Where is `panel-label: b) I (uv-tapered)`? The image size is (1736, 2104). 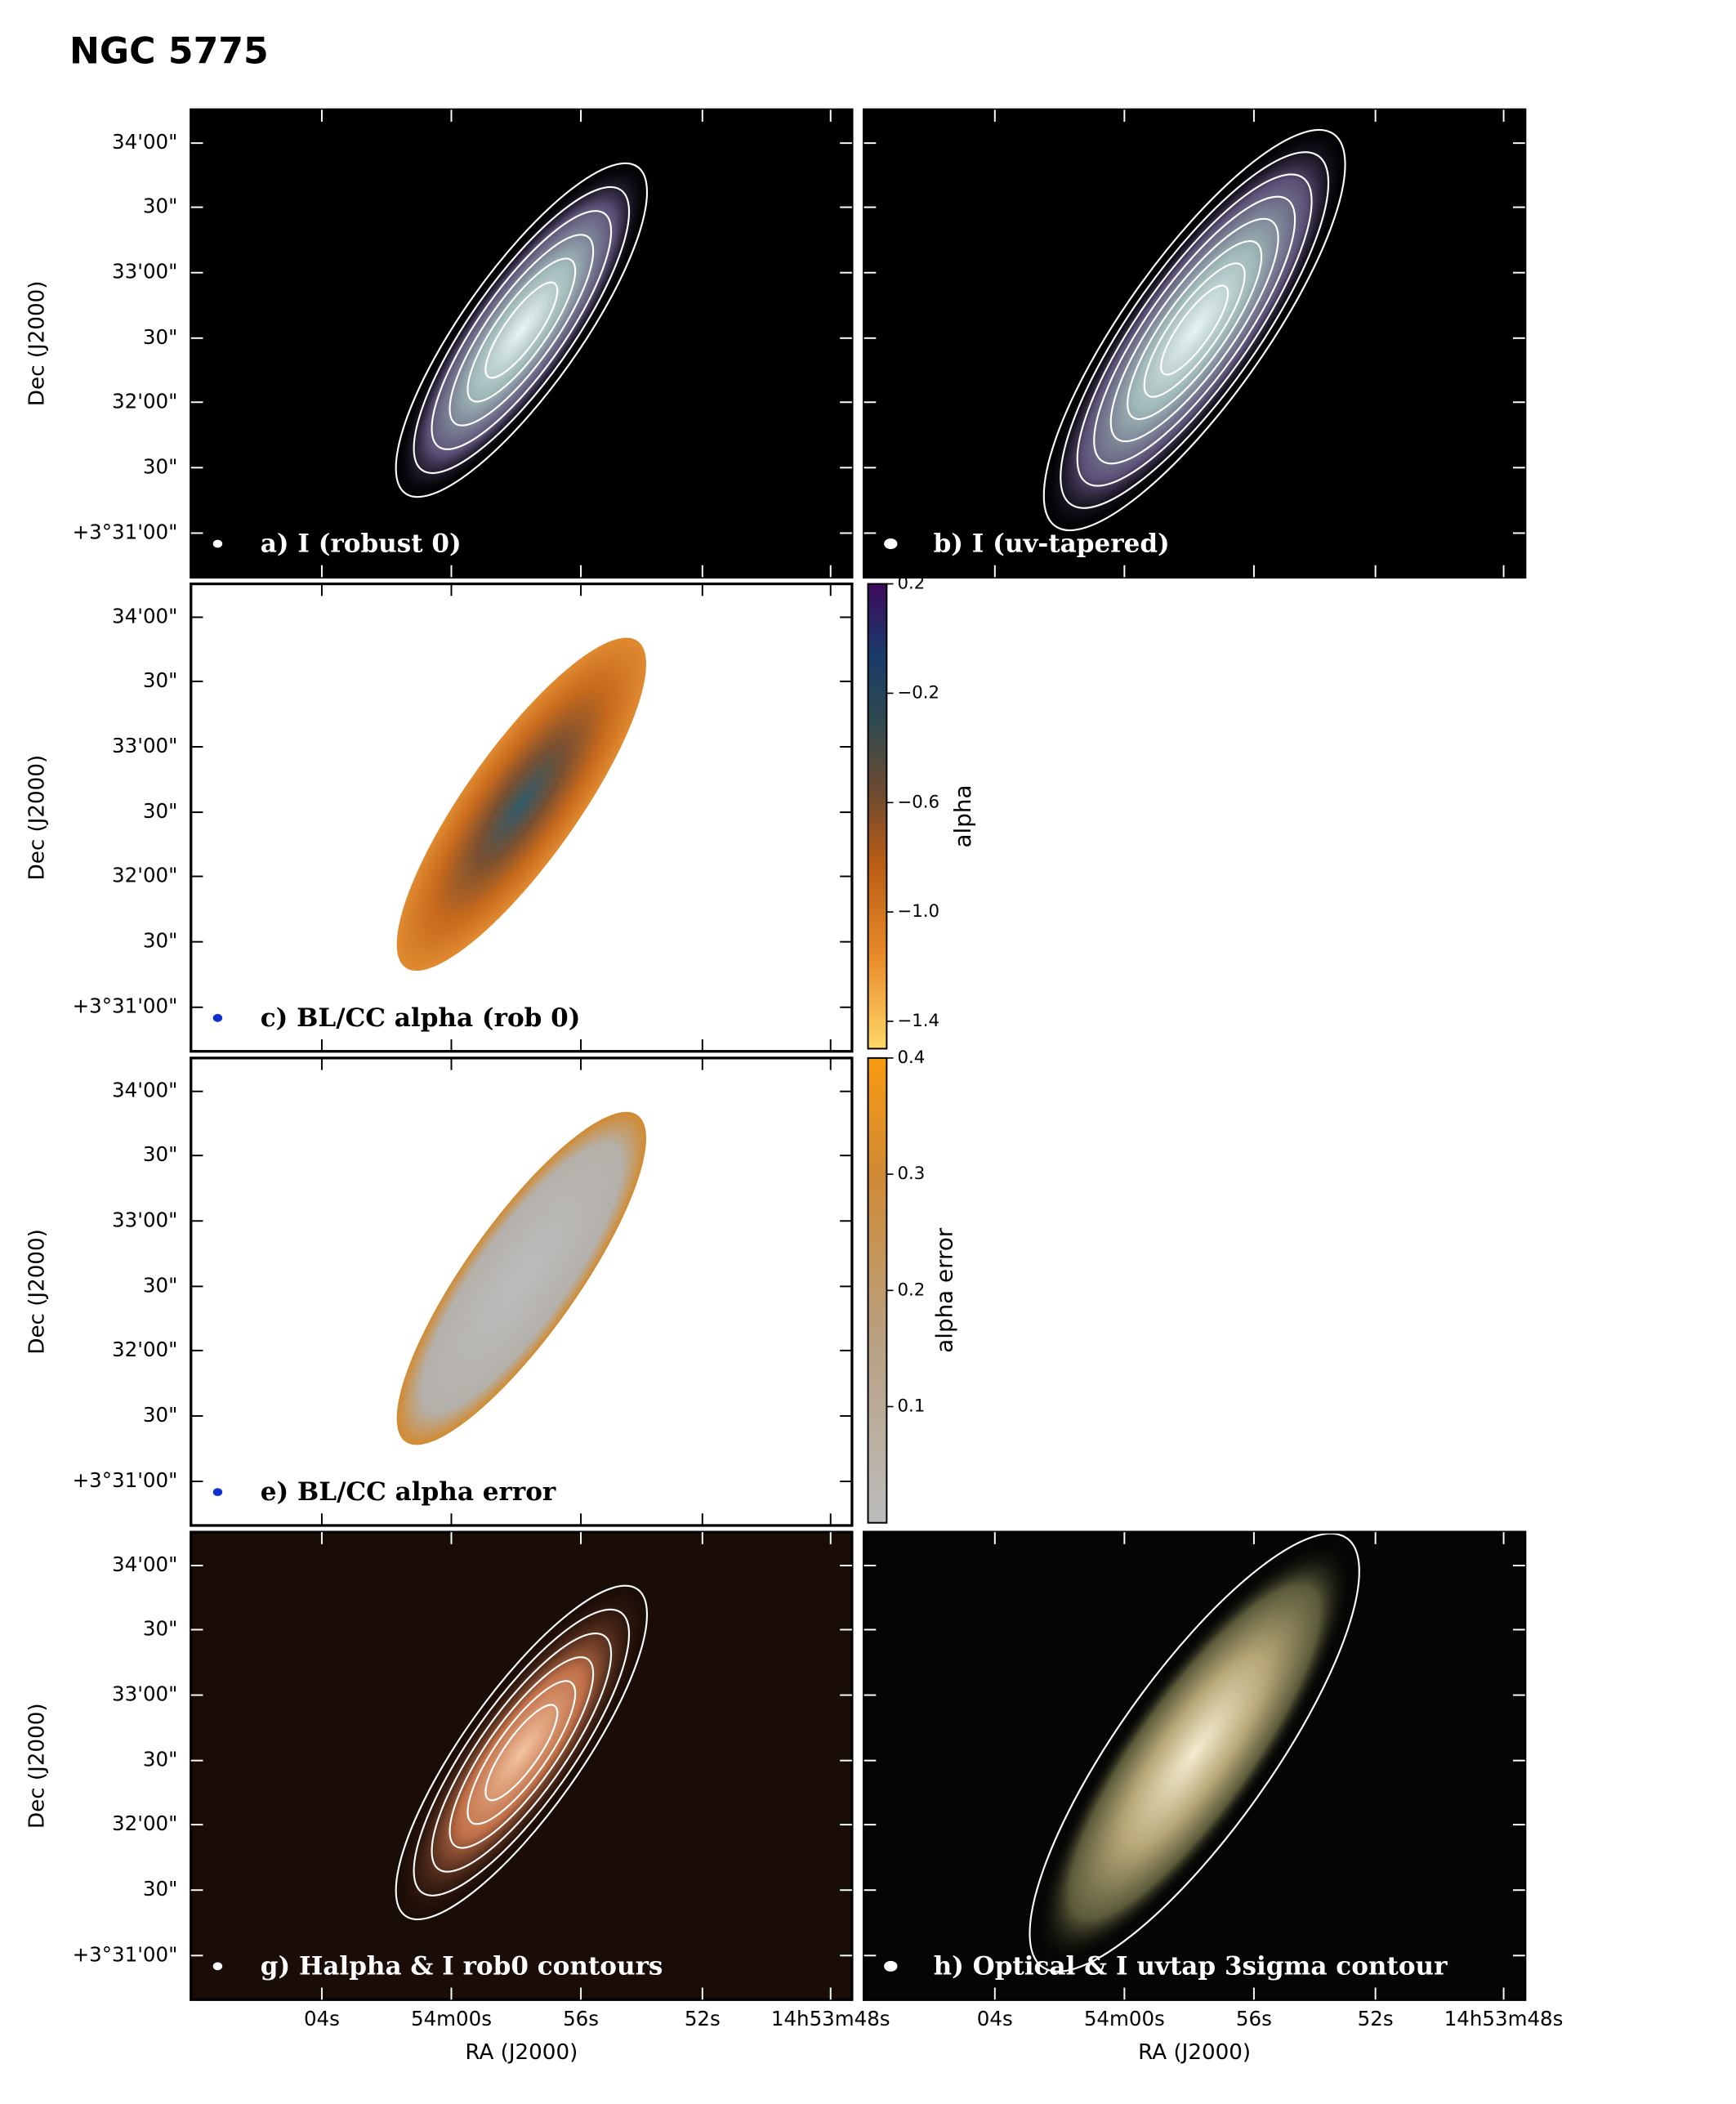 panel-label: b) I (uv-tapered) is located at coordinates (1052, 544).